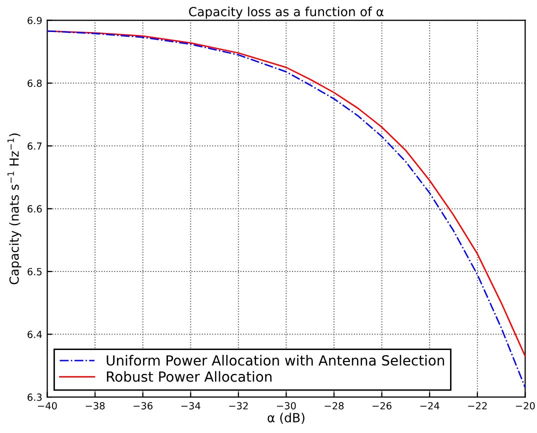  I want to click on y-axis-title: Capacity (nats s$^{−1}$ Hz$^{−1}$), so click(15, 209).